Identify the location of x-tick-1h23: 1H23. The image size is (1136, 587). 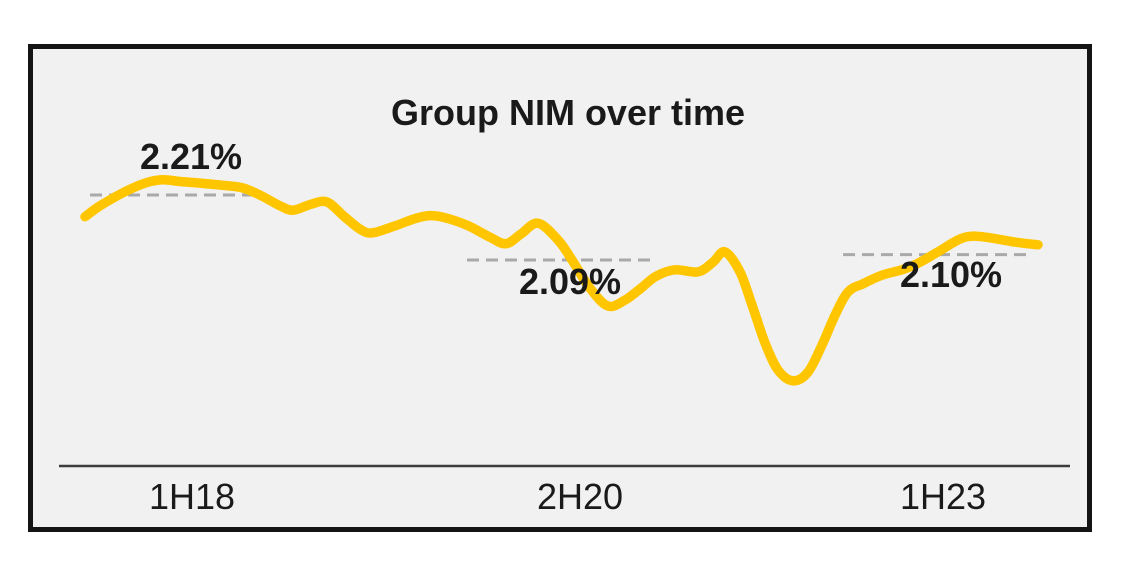
(943, 496).